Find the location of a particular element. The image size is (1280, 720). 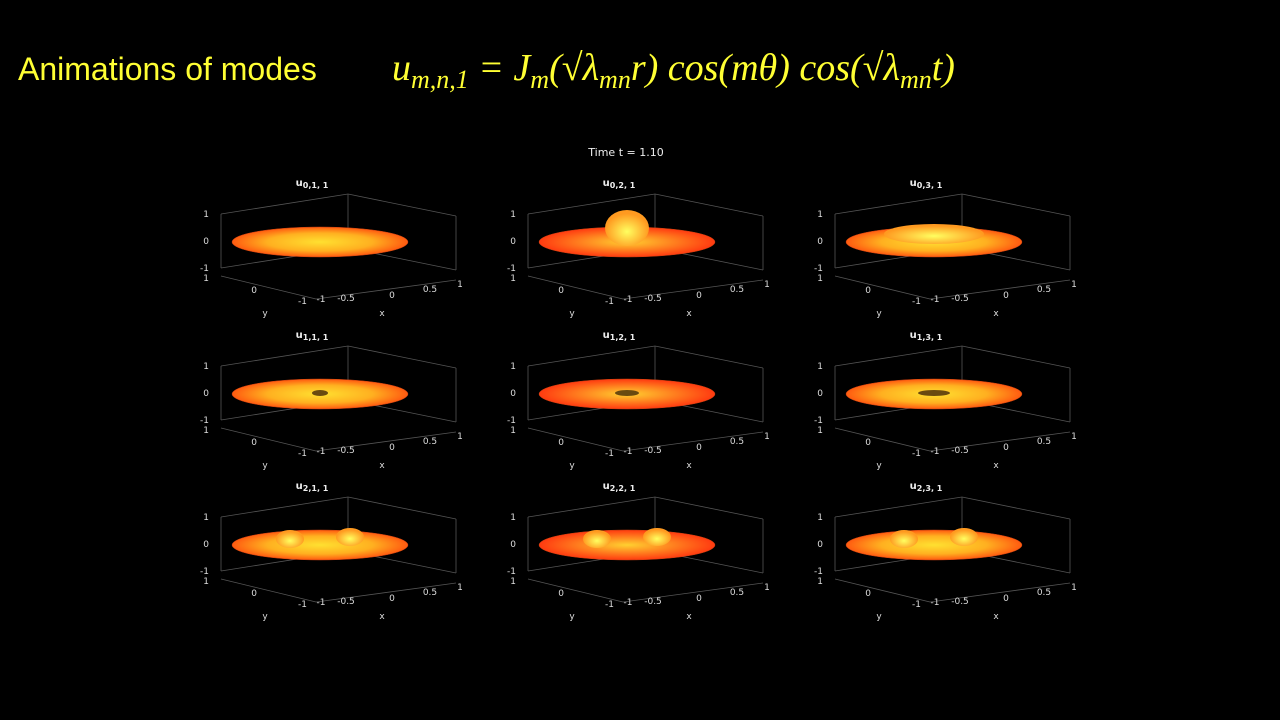

subplot-title: u0,3, 1 is located at coordinates (926, 184).